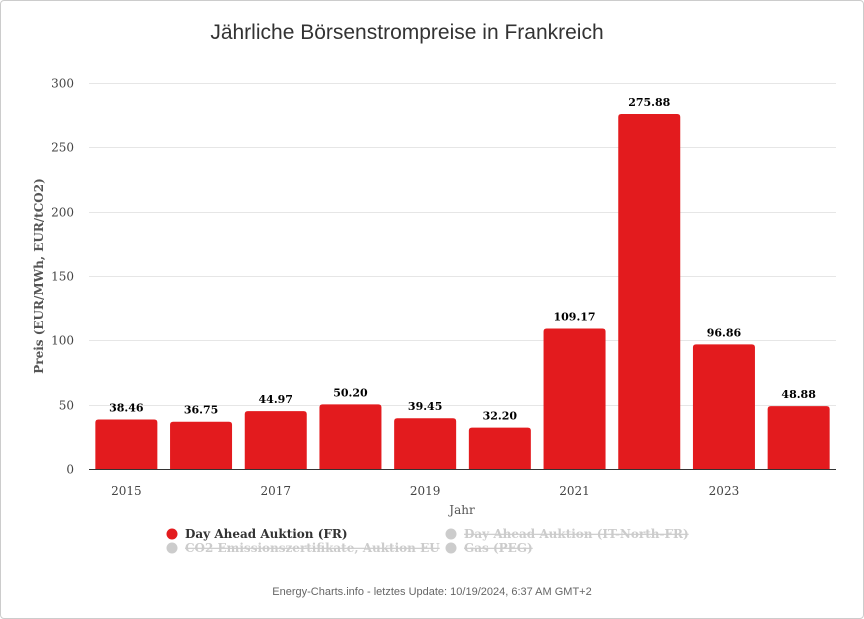 The height and width of the screenshot is (619, 864). I want to click on x-tick-label: 2015, so click(126, 491).